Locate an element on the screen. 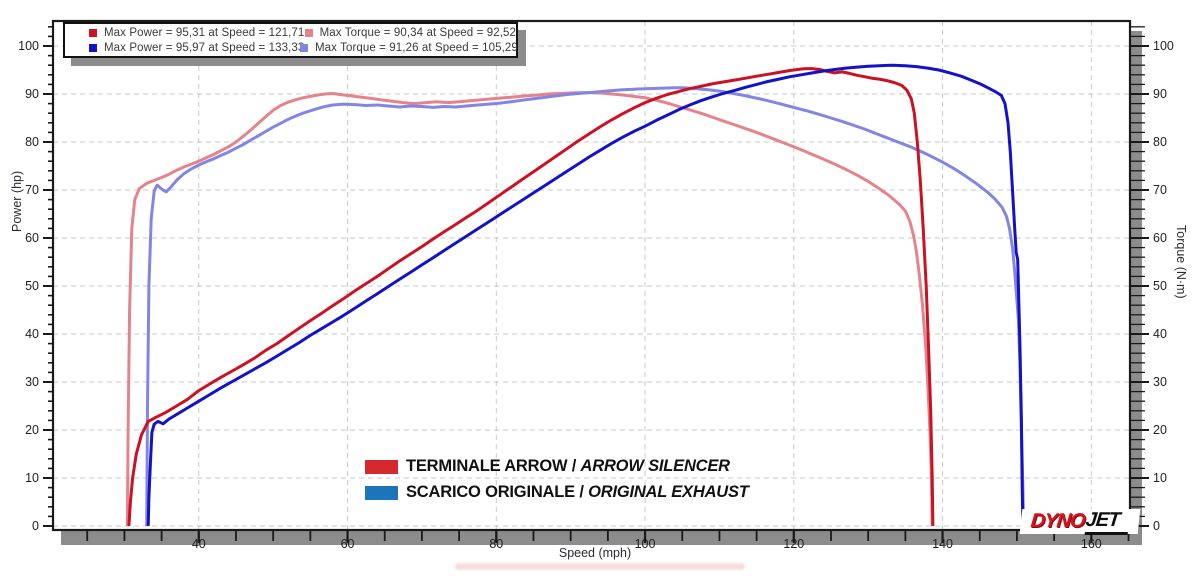 The width and height of the screenshot is (1199, 577). arrow-silencer-label: TERMINALE ARROW / ARROW SILENCER is located at coordinates (568, 466).